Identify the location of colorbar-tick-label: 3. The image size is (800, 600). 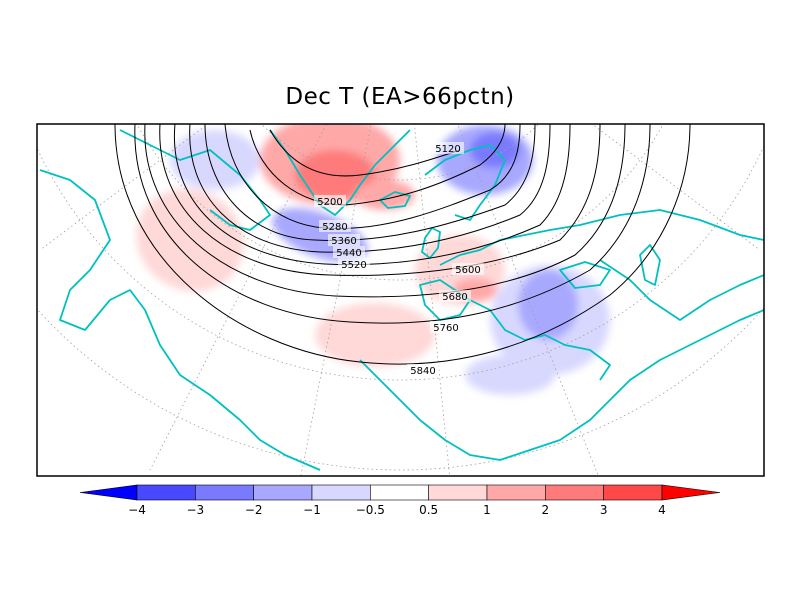
(604, 510).